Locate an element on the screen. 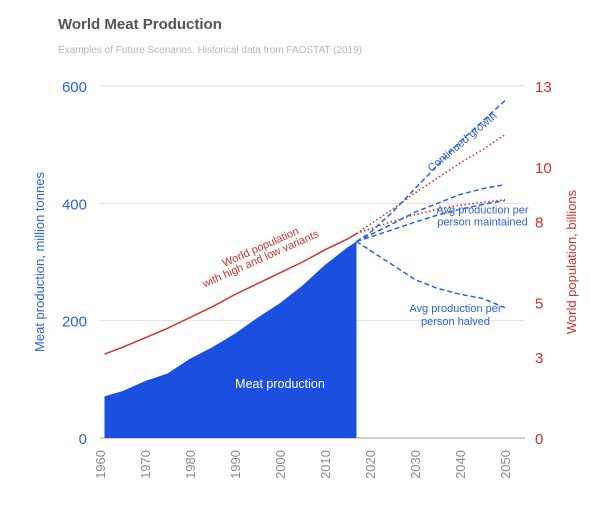 The width and height of the screenshot is (590, 509). annotation-continued-growth: Continued growth is located at coordinates (463, 142).